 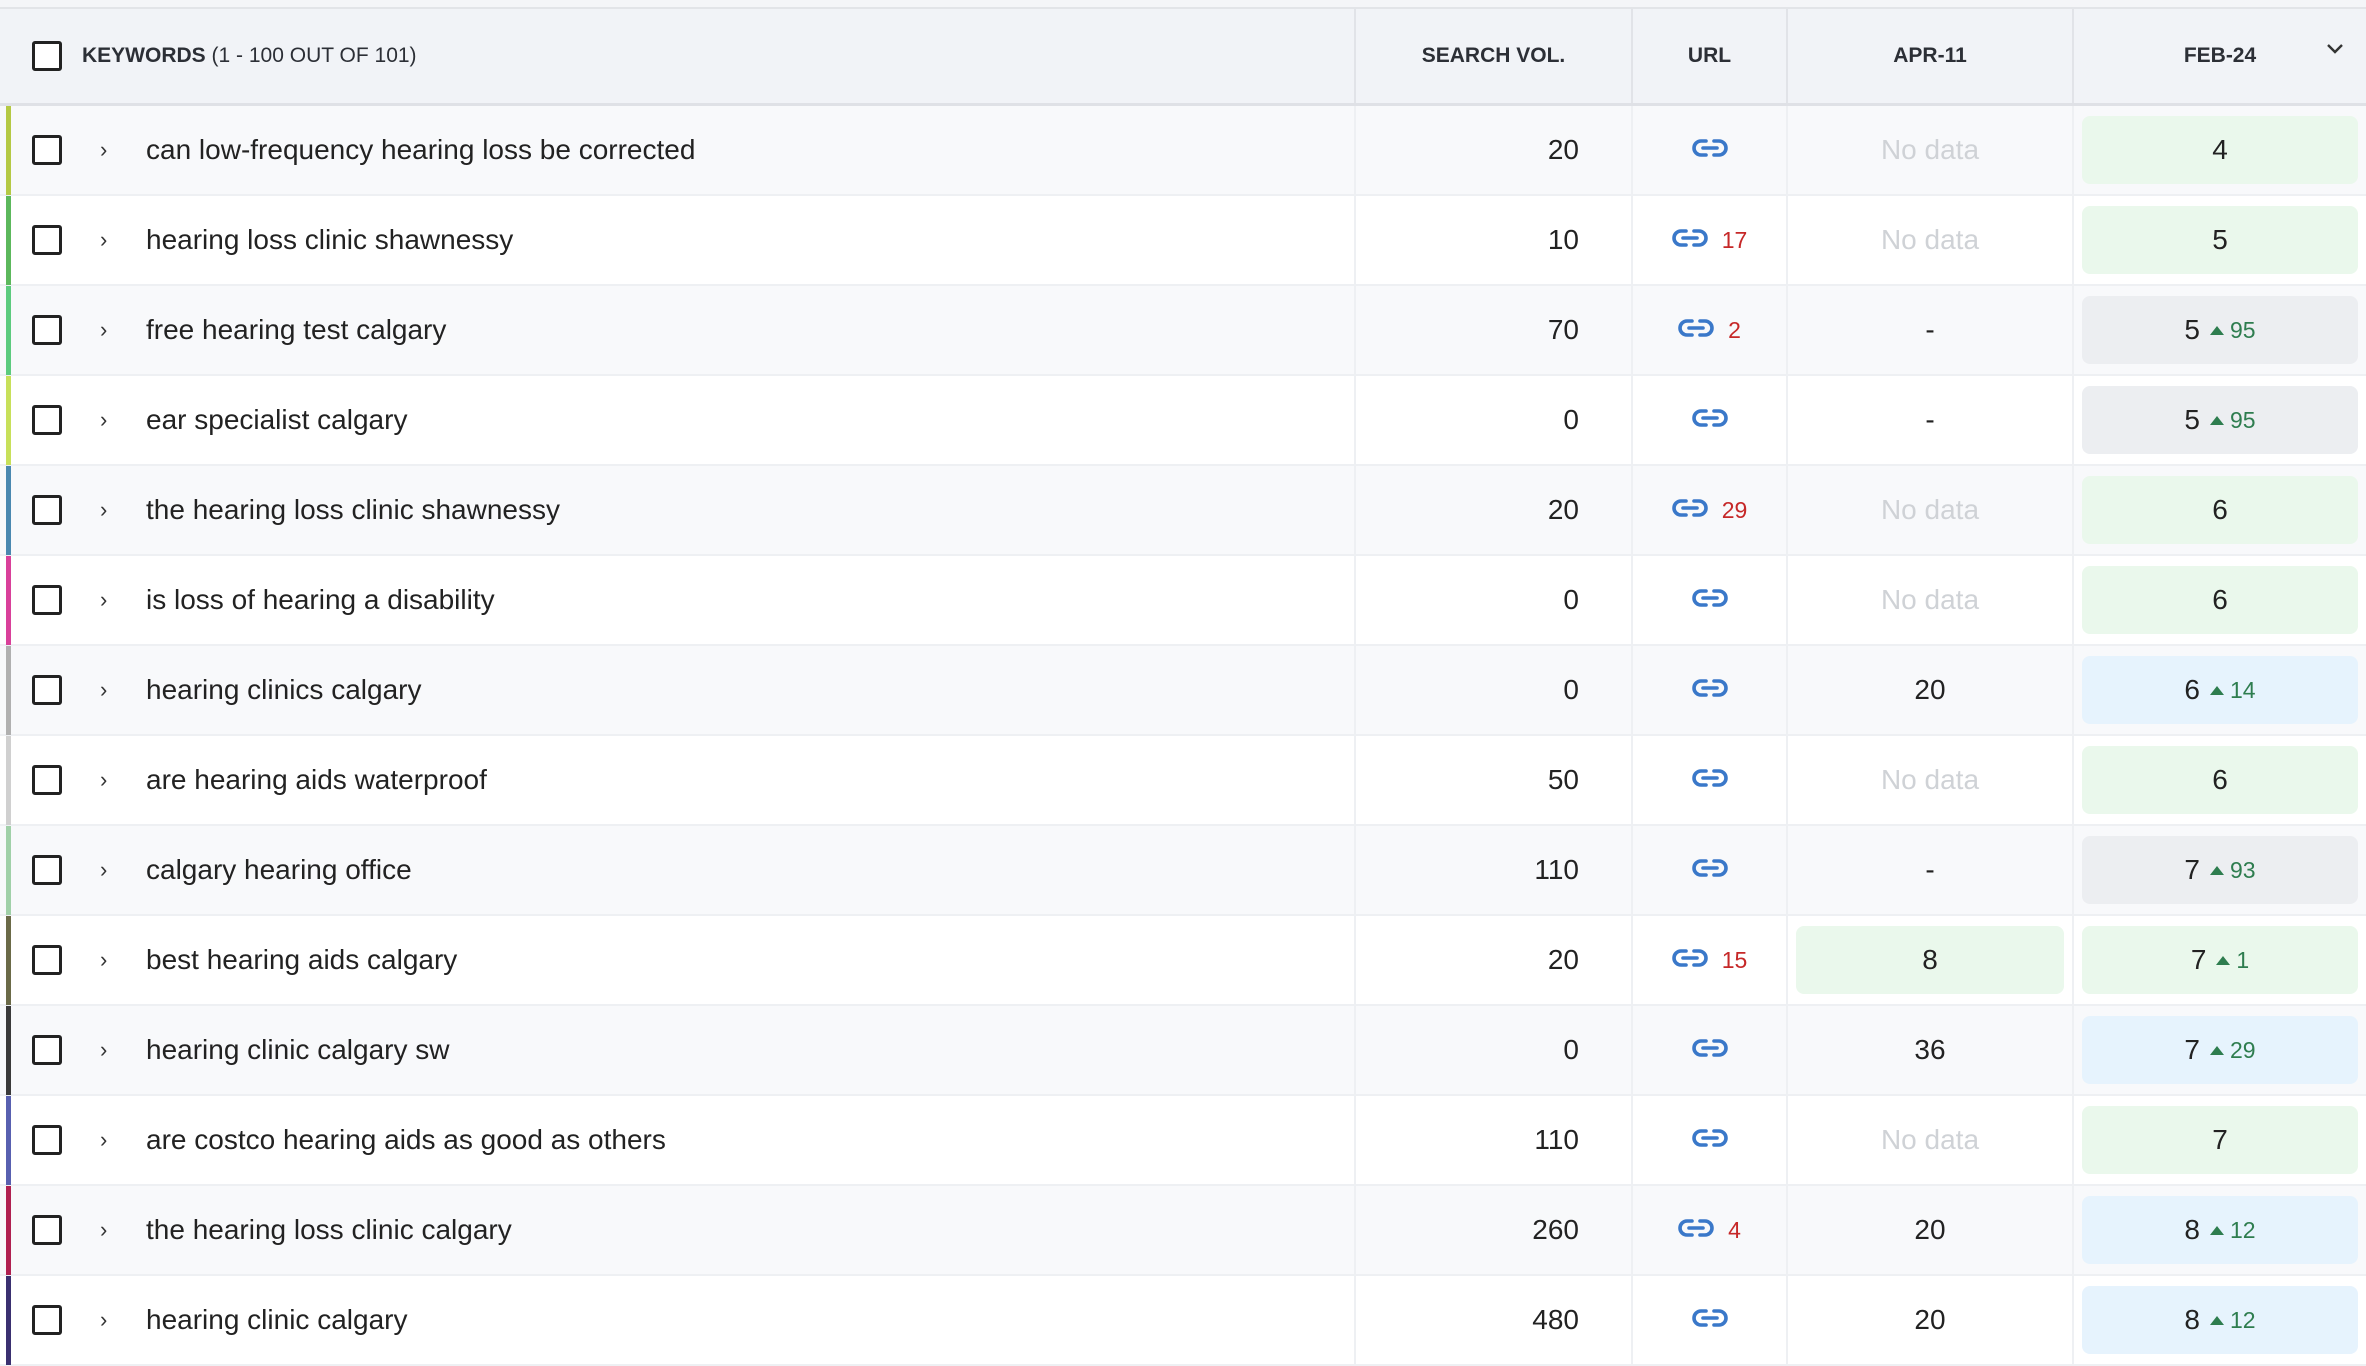 I want to click on keywords-label: KEYWORDS, so click(x=144, y=55).